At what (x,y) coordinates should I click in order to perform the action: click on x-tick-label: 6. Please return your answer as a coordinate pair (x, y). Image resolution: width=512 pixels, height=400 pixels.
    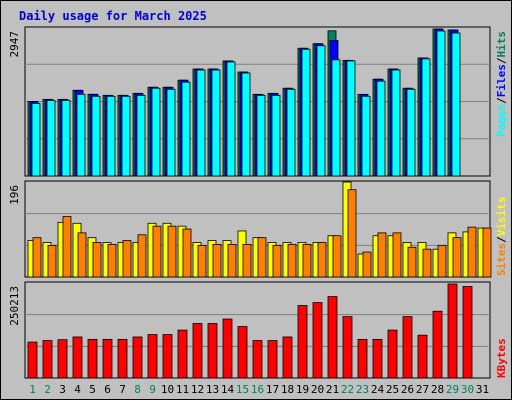
    Looking at the image, I should click on (107, 389).